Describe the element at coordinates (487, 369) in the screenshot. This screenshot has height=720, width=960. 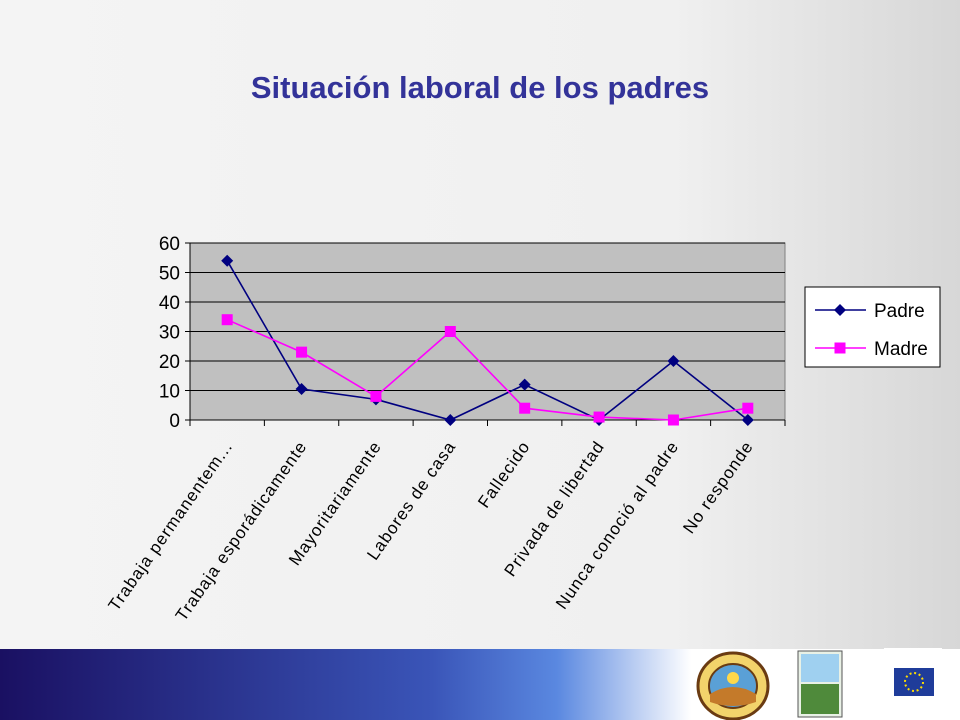
I see `series-line-madre` at that location.